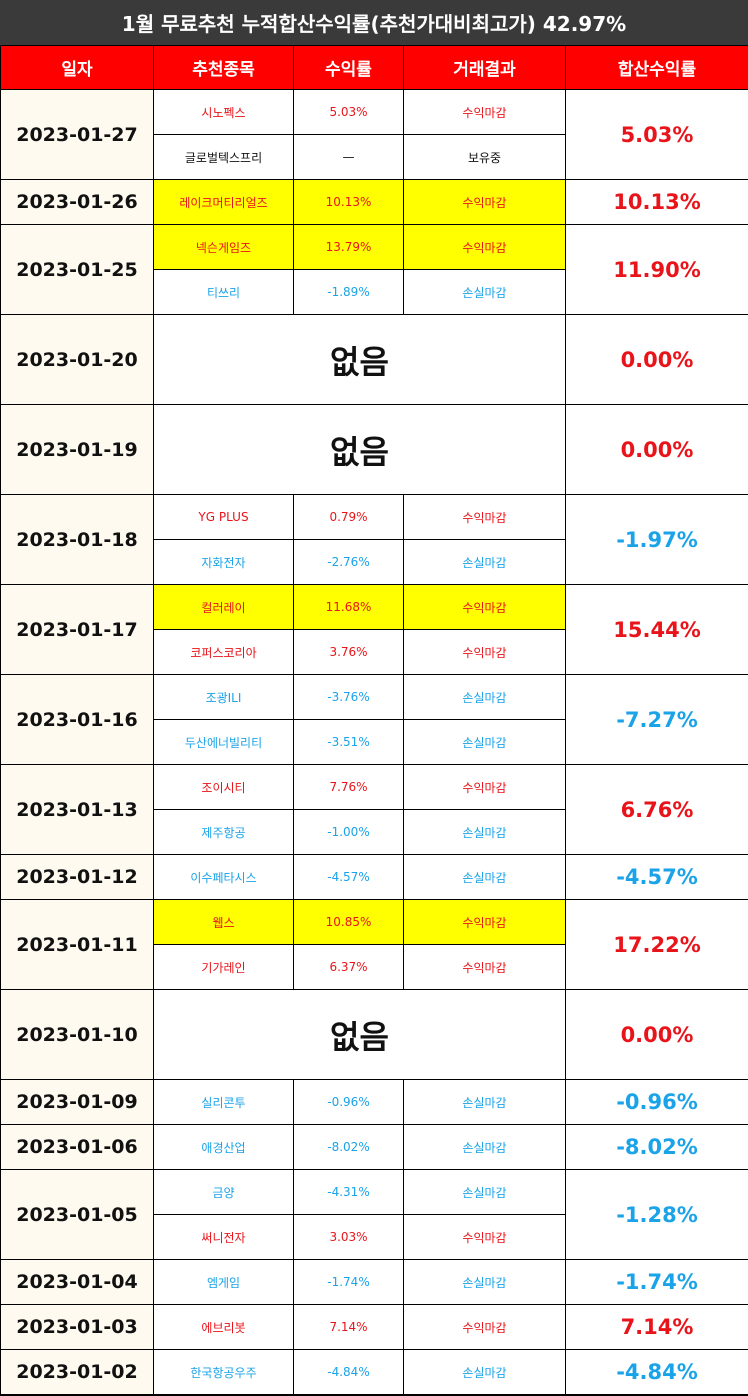 Image resolution: width=748 pixels, height=1396 pixels. Describe the element at coordinates (348, 877) in the screenshot. I see `return-cell: -4.57%` at that location.